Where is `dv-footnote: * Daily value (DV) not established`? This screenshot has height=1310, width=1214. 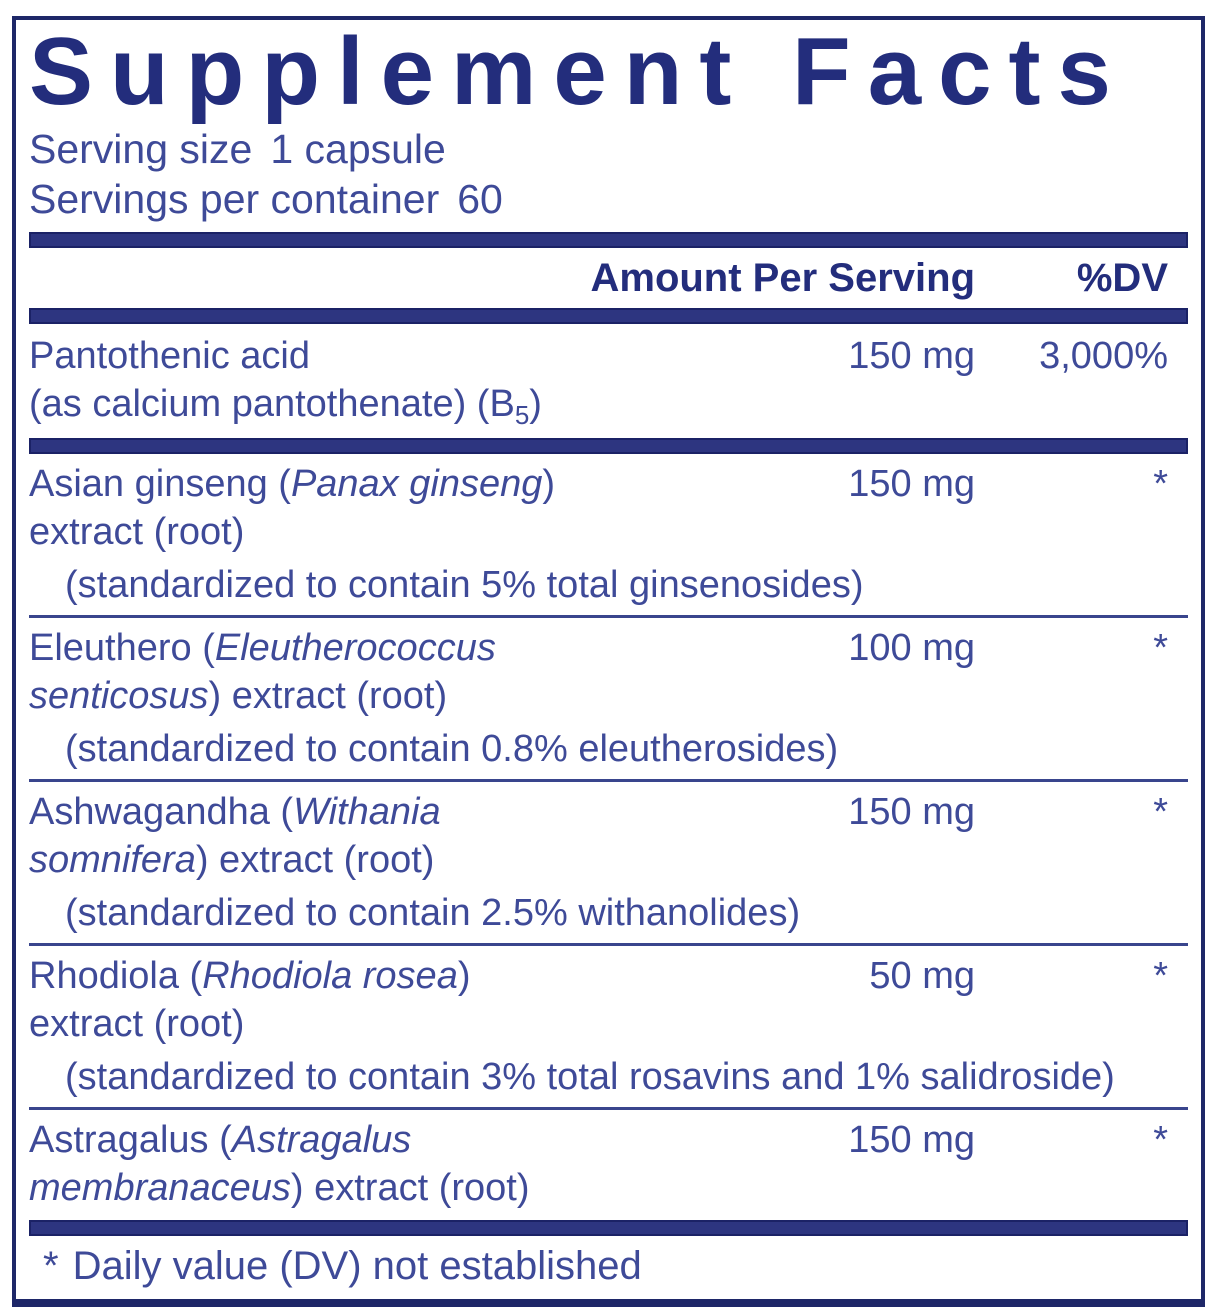
dv-footnote: * Daily value (DV) not established is located at coordinates (608, 1263).